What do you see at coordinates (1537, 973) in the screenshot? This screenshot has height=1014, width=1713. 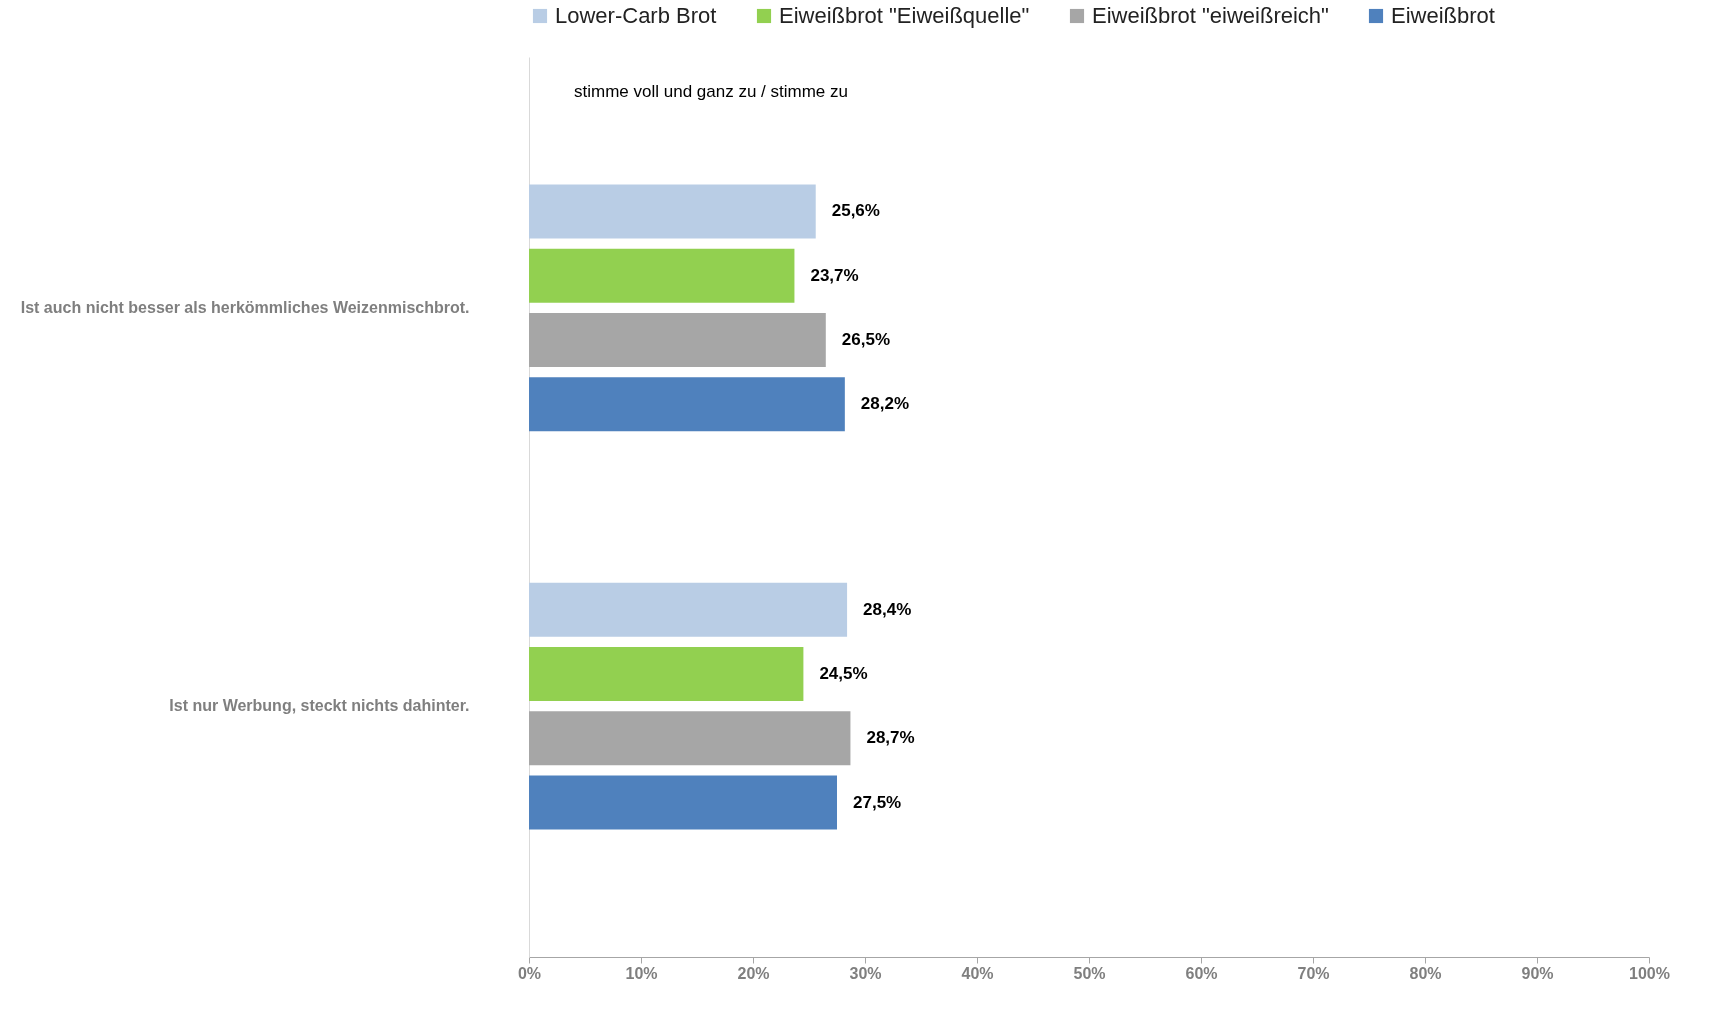 I see `x-tick-label: 90%` at bounding box center [1537, 973].